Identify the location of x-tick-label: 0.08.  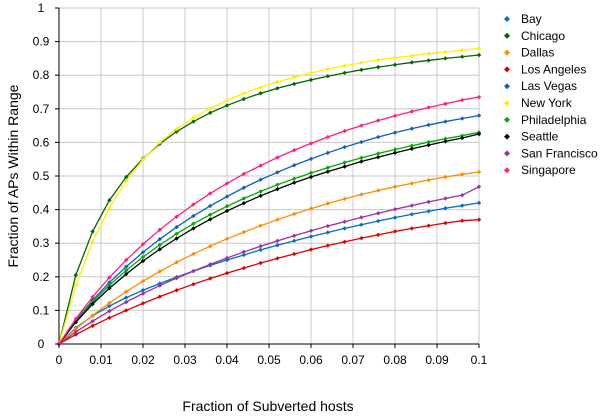
(395, 360).